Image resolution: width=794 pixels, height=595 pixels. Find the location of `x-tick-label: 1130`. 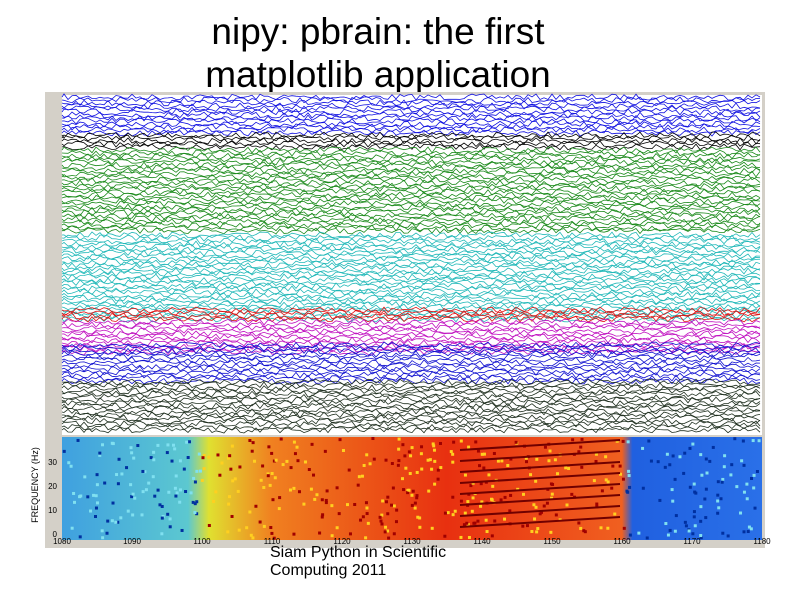

x-tick-label: 1130 is located at coordinates (412, 541).